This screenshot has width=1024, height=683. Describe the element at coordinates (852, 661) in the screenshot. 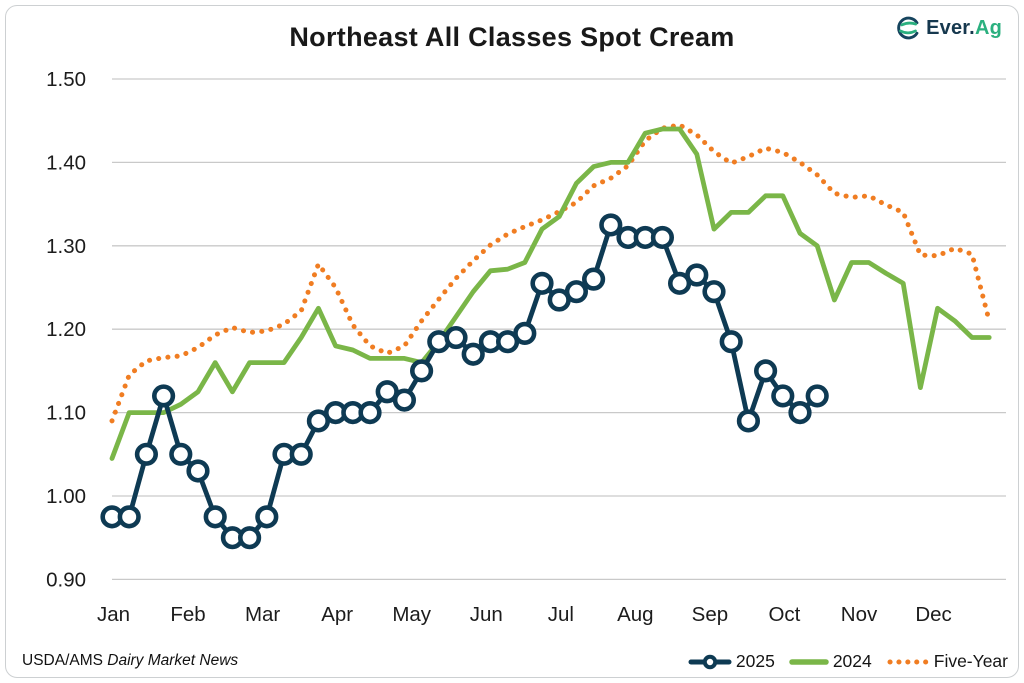

I see `legend-label-2024: 2024` at that location.